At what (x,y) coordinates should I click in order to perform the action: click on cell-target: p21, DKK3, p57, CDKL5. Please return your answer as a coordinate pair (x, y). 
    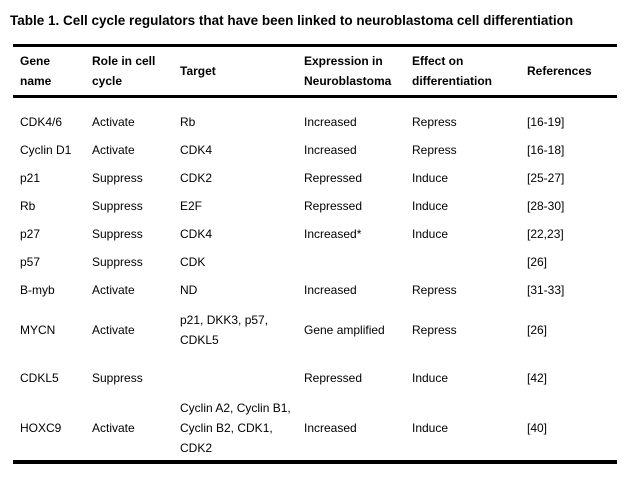
    Looking at the image, I should click on (224, 330).